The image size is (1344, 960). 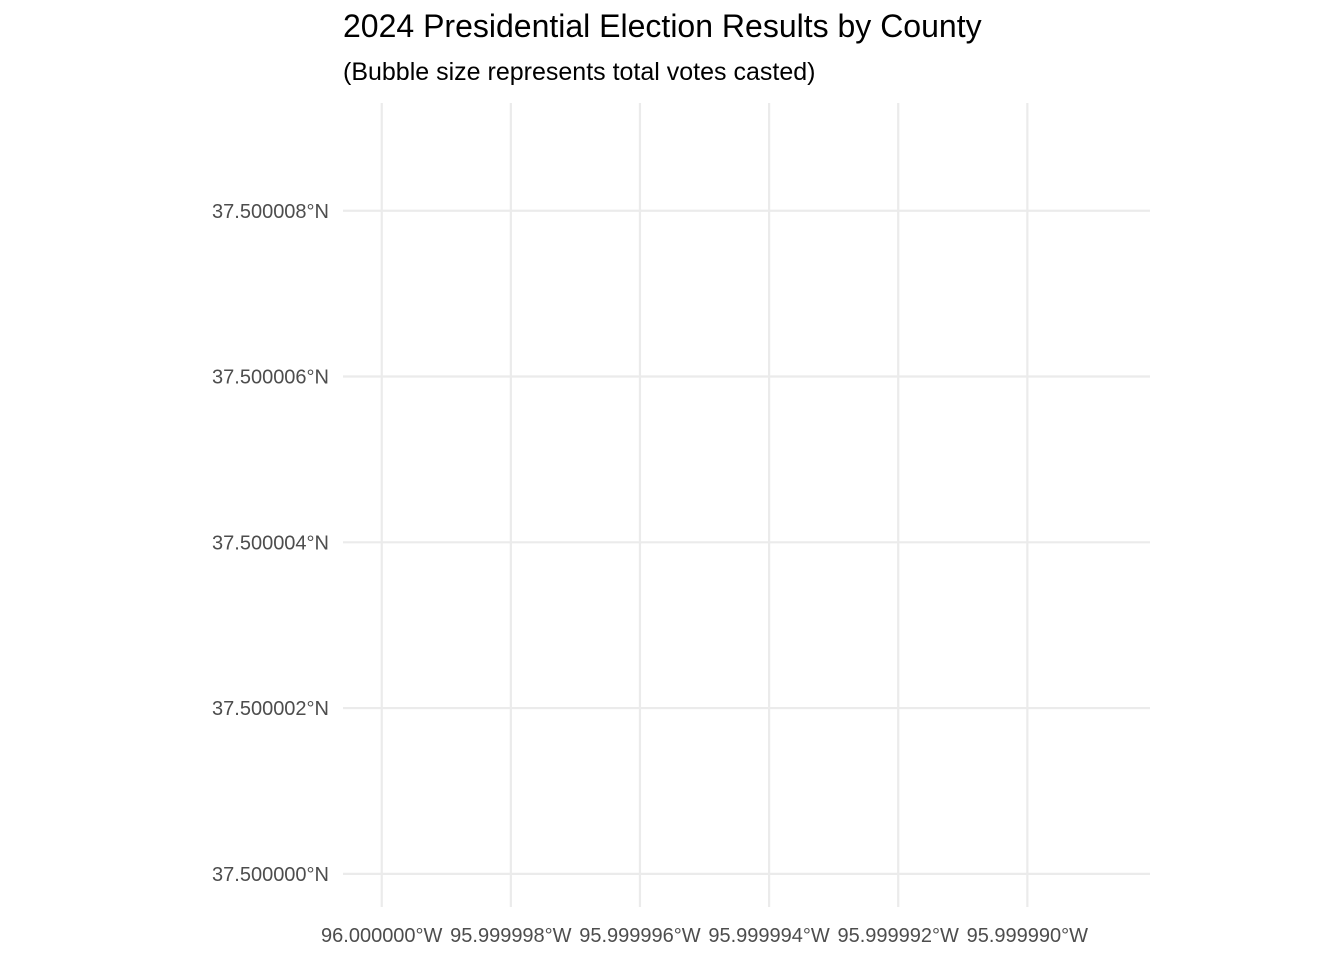 I want to click on y-tick-label-4: 37.500008°N, so click(x=270, y=212).